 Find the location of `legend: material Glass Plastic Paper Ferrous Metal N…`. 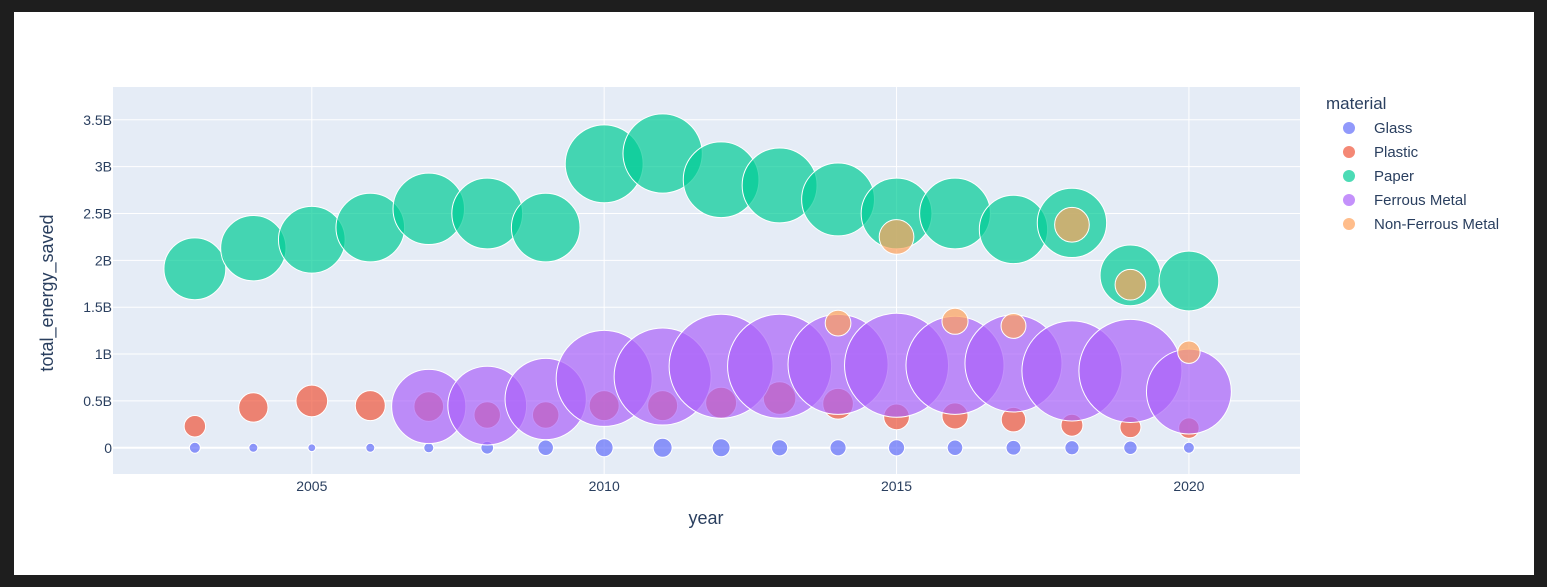

legend: material Glass Plastic Paper Ferrous Metal N… is located at coordinates (1412, 163).